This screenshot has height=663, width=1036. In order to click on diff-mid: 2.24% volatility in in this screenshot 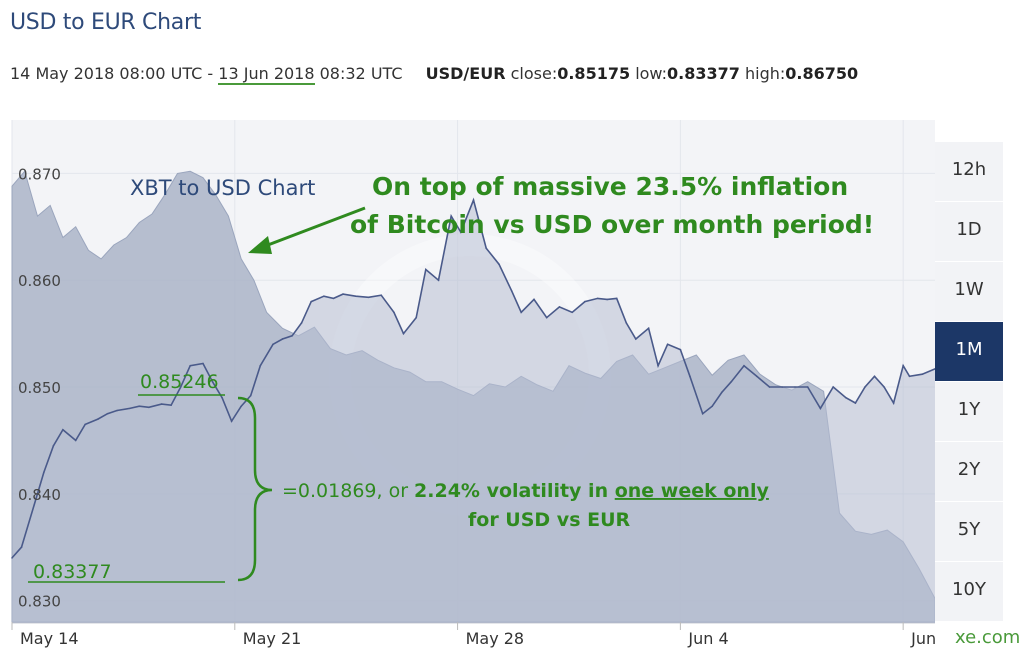, I will do `click(514, 491)`.